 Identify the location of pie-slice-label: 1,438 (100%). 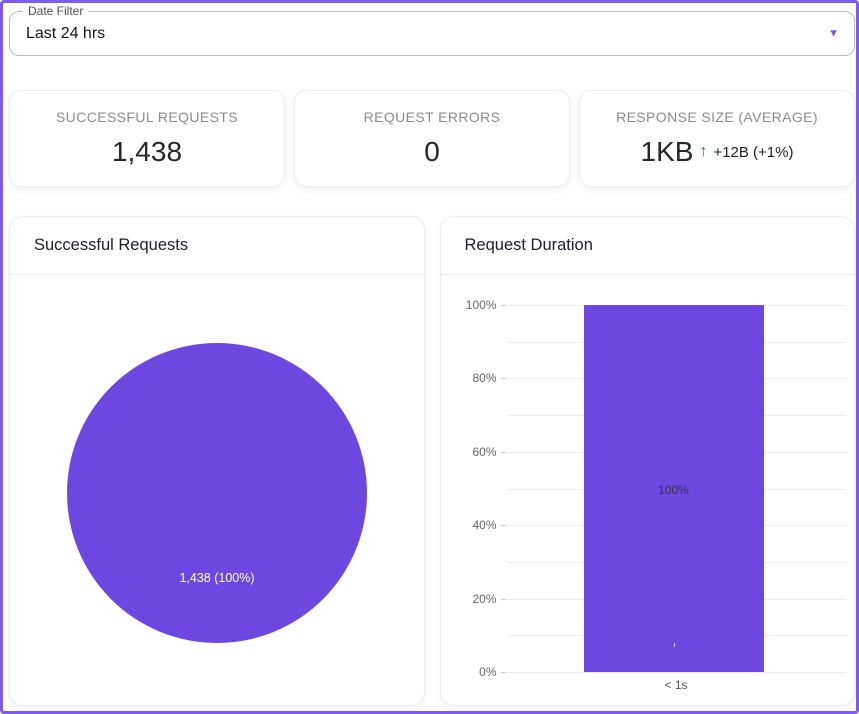
(217, 578).